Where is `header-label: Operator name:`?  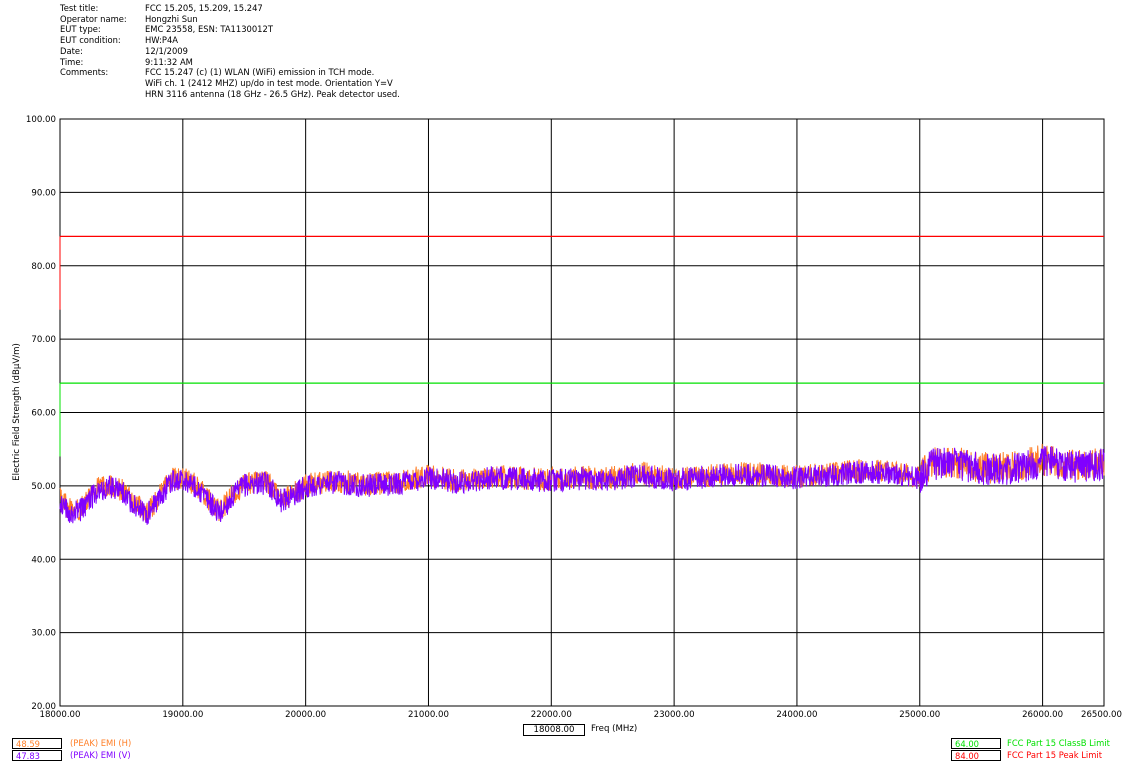
header-label: Operator name: is located at coordinates (93, 18).